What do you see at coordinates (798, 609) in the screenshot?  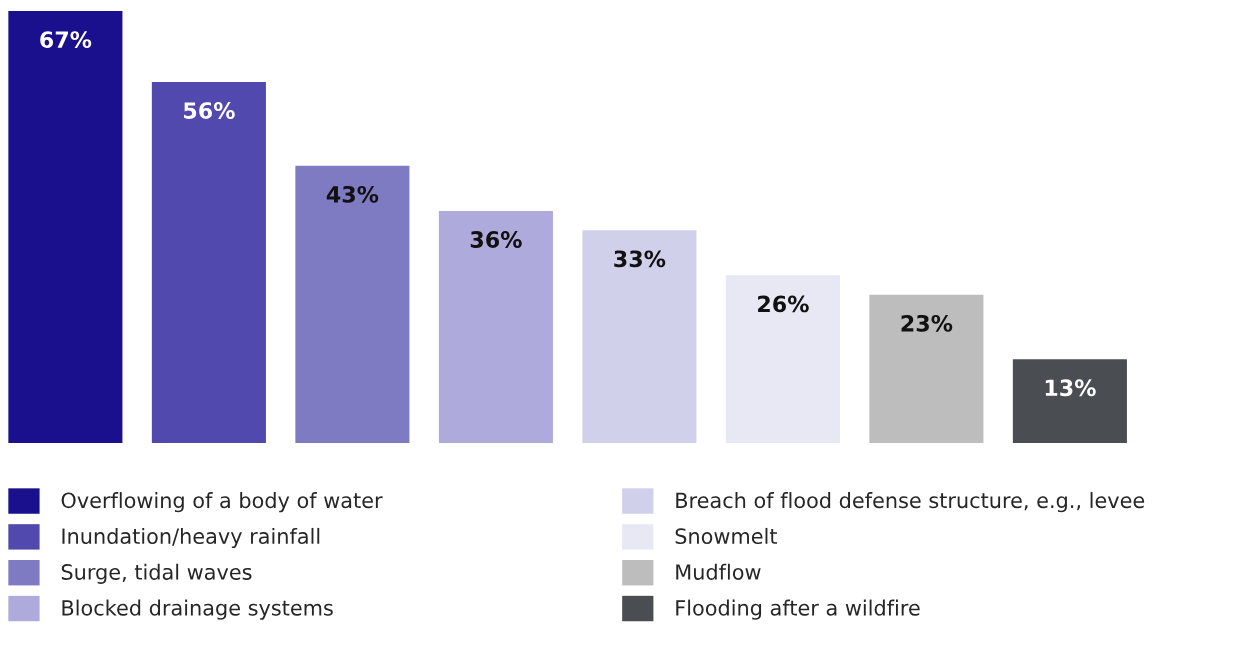 I see `legend-label: Flooding after a wildfire` at bounding box center [798, 609].